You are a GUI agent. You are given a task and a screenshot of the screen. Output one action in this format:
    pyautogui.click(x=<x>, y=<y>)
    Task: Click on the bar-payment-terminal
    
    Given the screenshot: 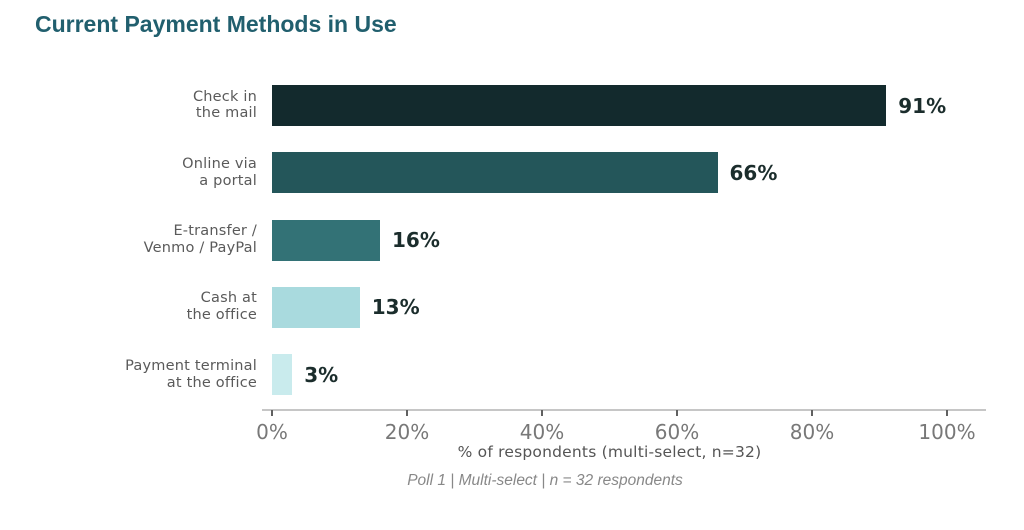 What is the action you would take?
    pyautogui.click(x=282, y=375)
    